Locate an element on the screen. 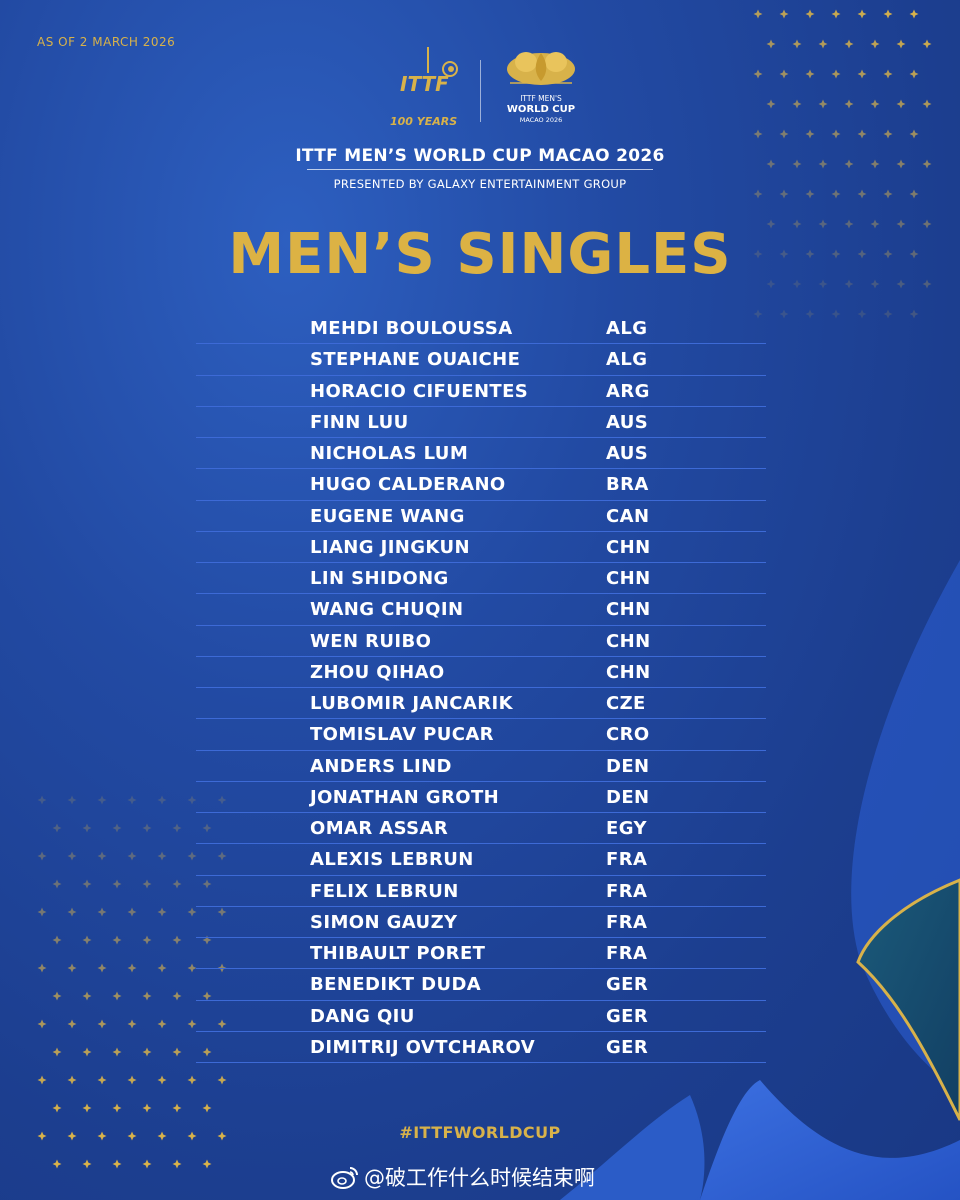 The image size is (960, 1200). player-country: CRO is located at coordinates (628, 735).